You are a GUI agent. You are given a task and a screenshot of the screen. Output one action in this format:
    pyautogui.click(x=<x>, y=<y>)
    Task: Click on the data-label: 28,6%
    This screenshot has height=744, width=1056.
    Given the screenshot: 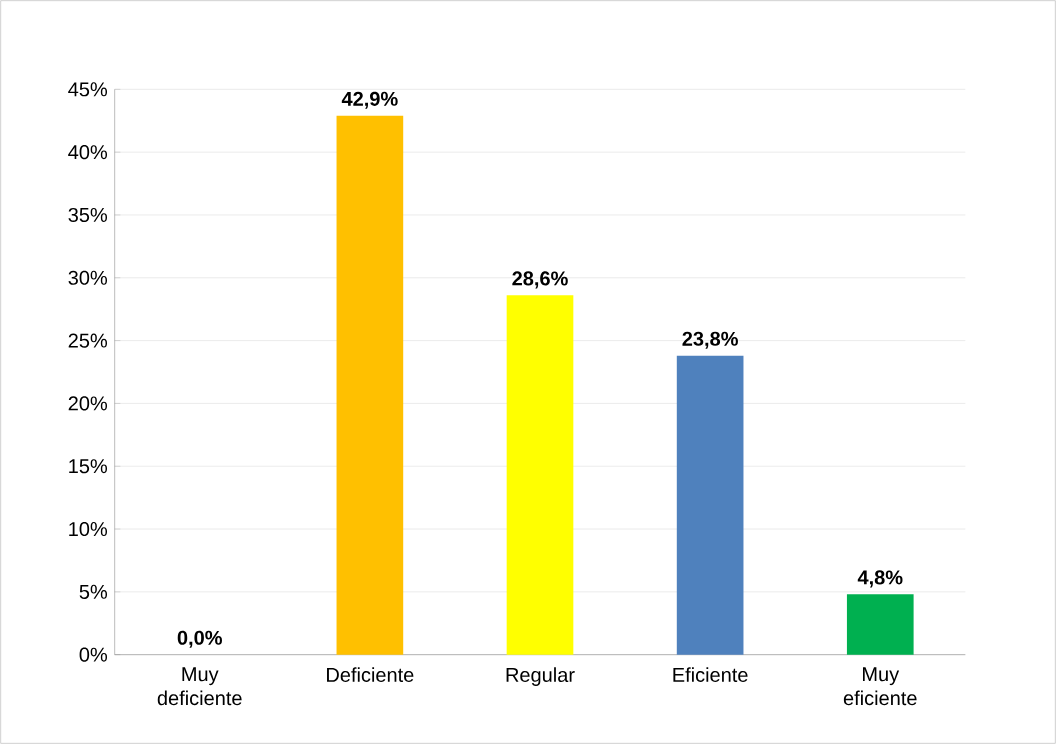 What is the action you would take?
    pyautogui.click(x=540, y=280)
    